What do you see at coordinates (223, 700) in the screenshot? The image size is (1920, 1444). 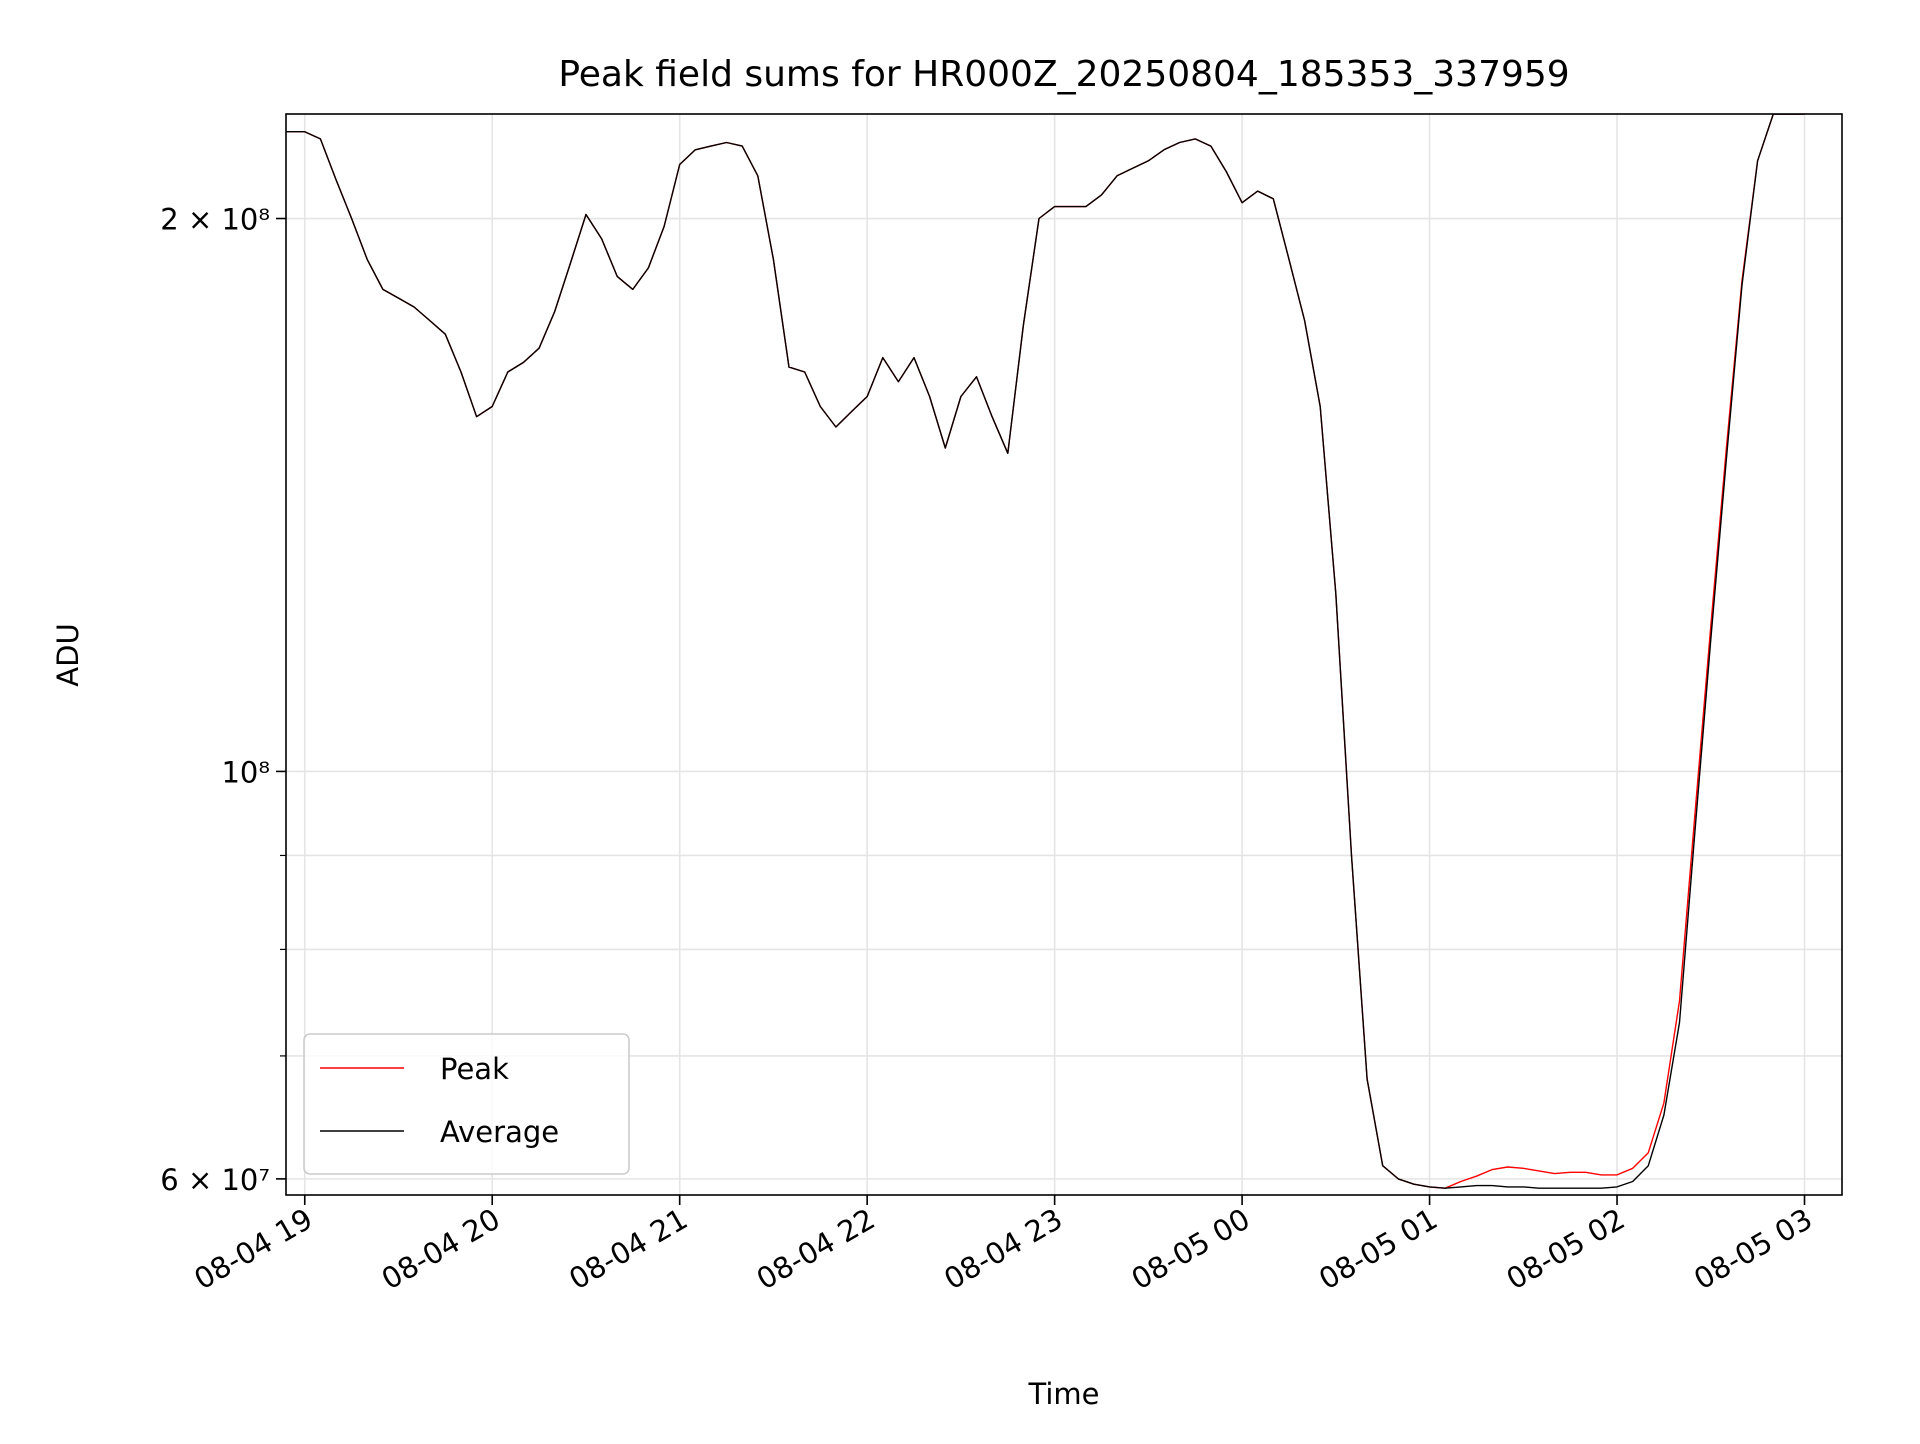 I see `y-axis-ticks: 6 × 10⁷ 10⁸ 2 × 10⁸` at bounding box center [223, 700].